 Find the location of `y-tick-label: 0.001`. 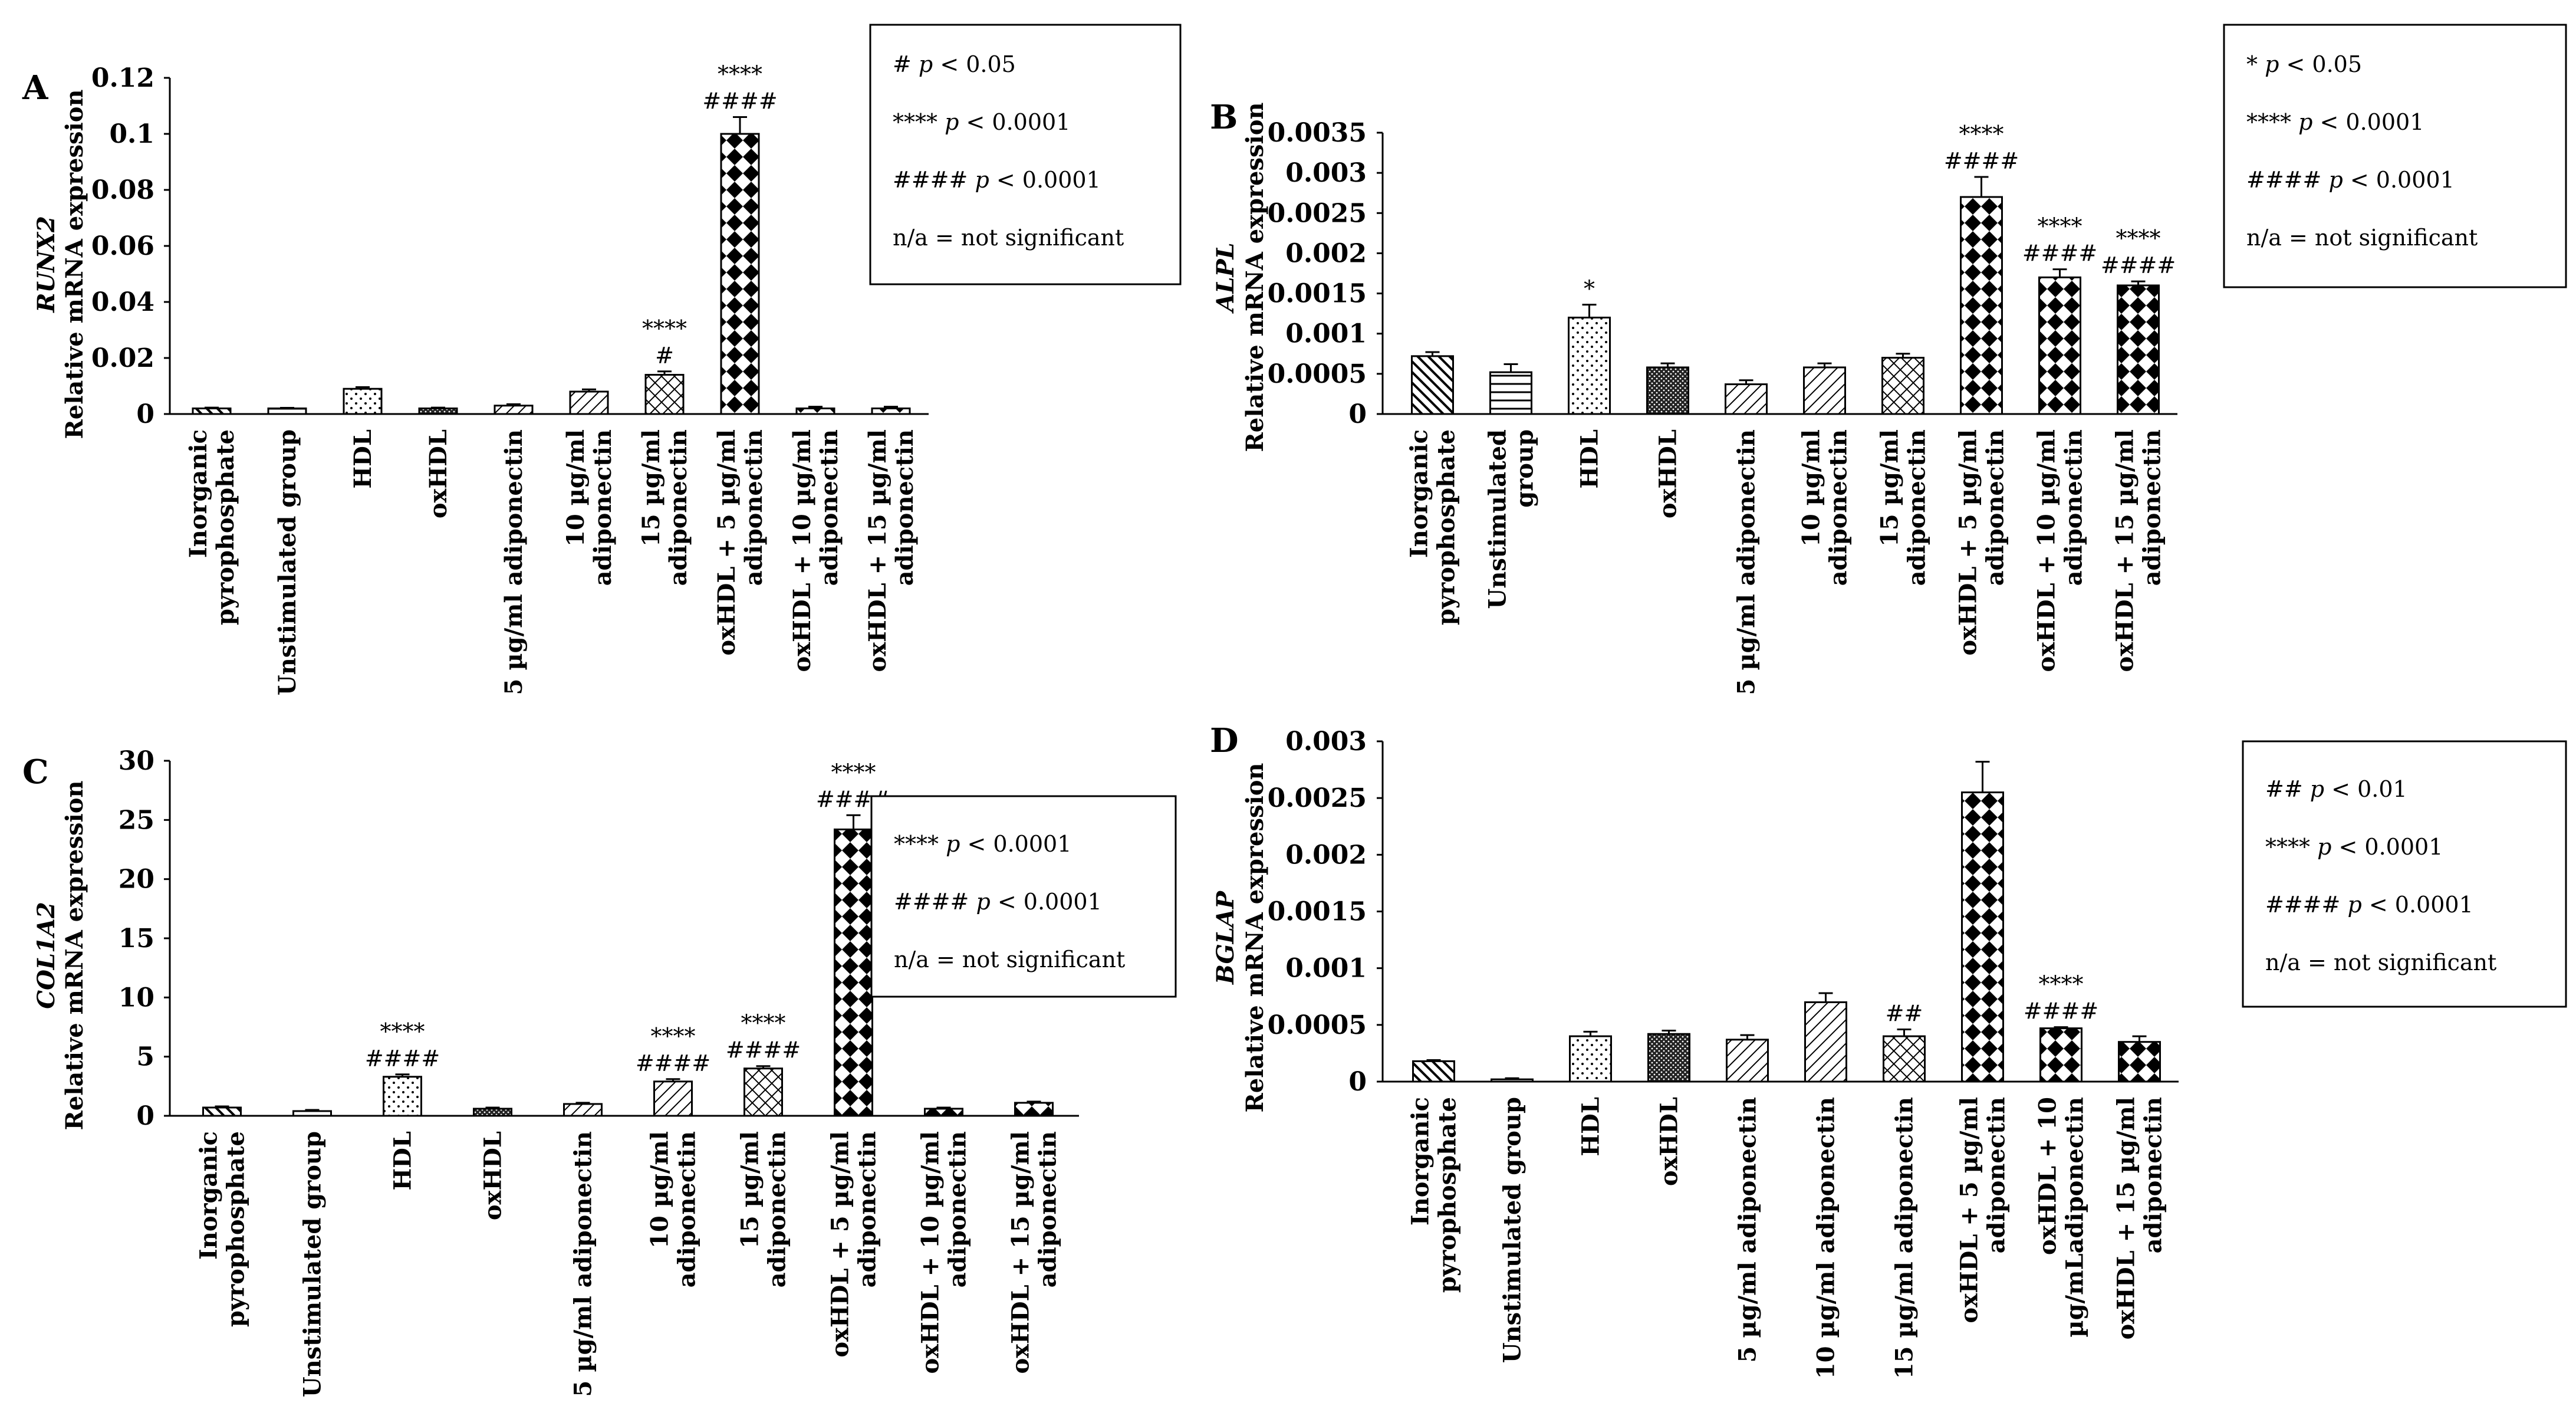

y-tick-label: 0.001 is located at coordinates (1326, 334).